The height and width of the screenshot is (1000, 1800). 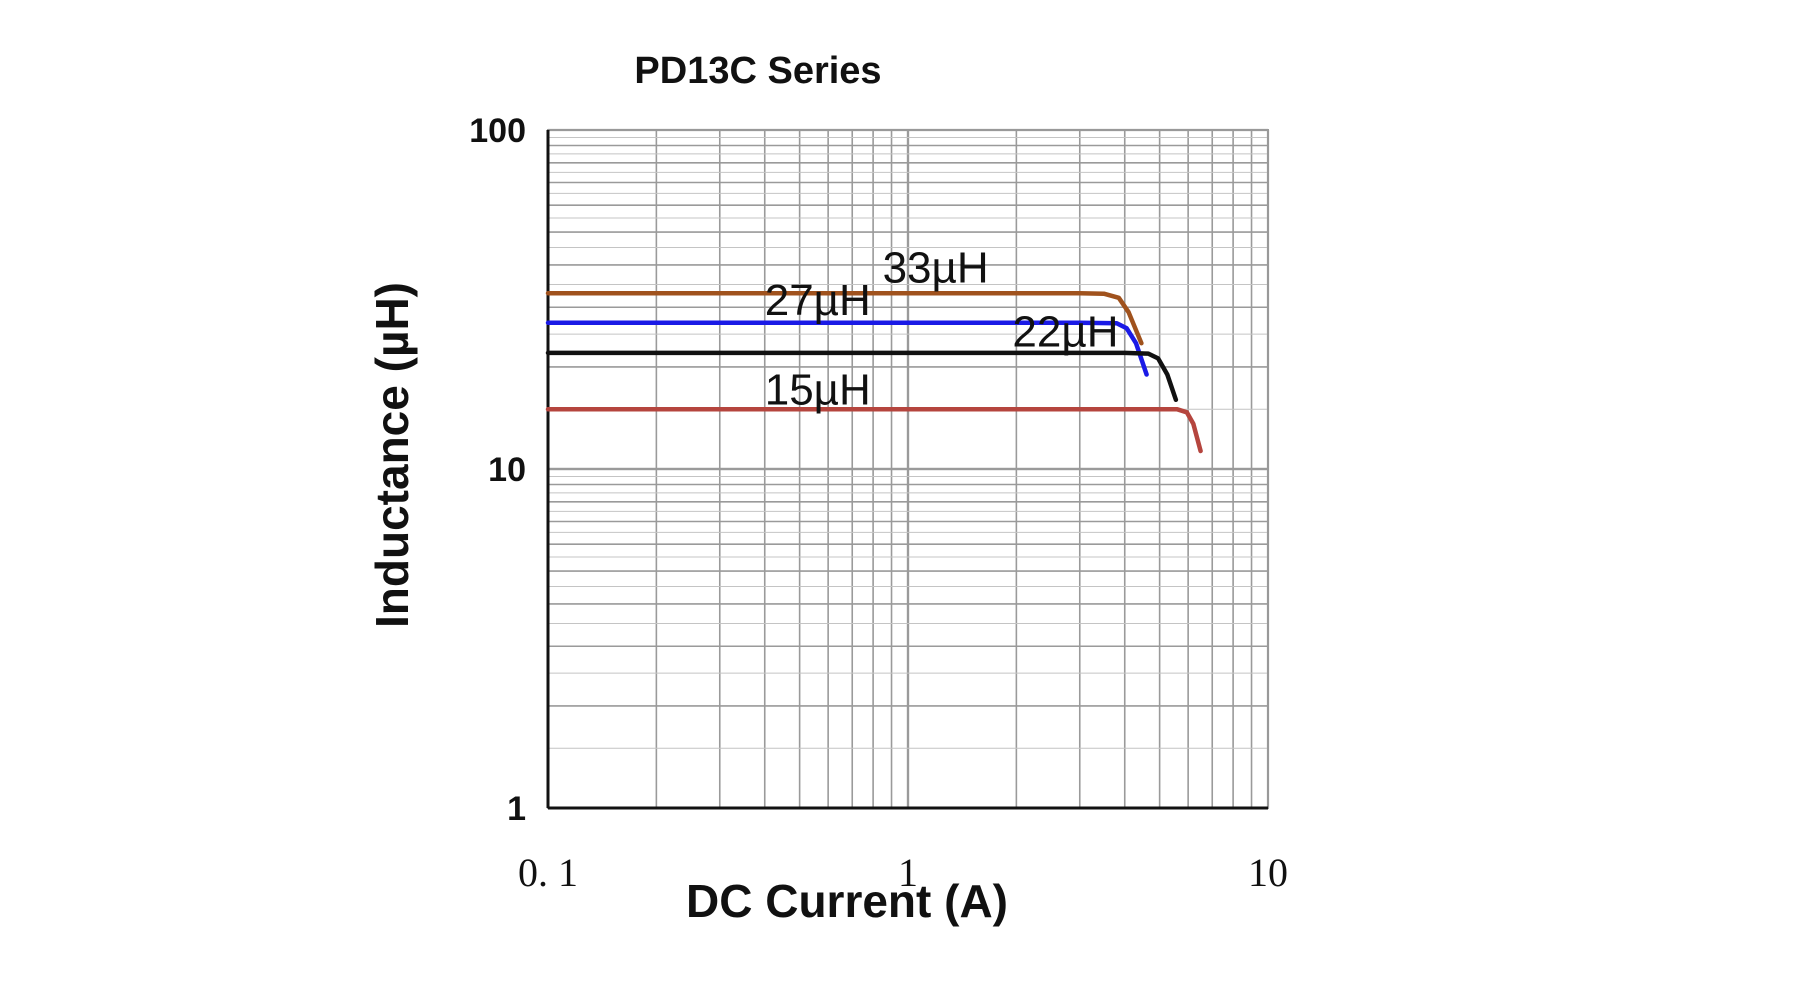 I want to click on series-label: 27µH, so click(x=818, y=300).